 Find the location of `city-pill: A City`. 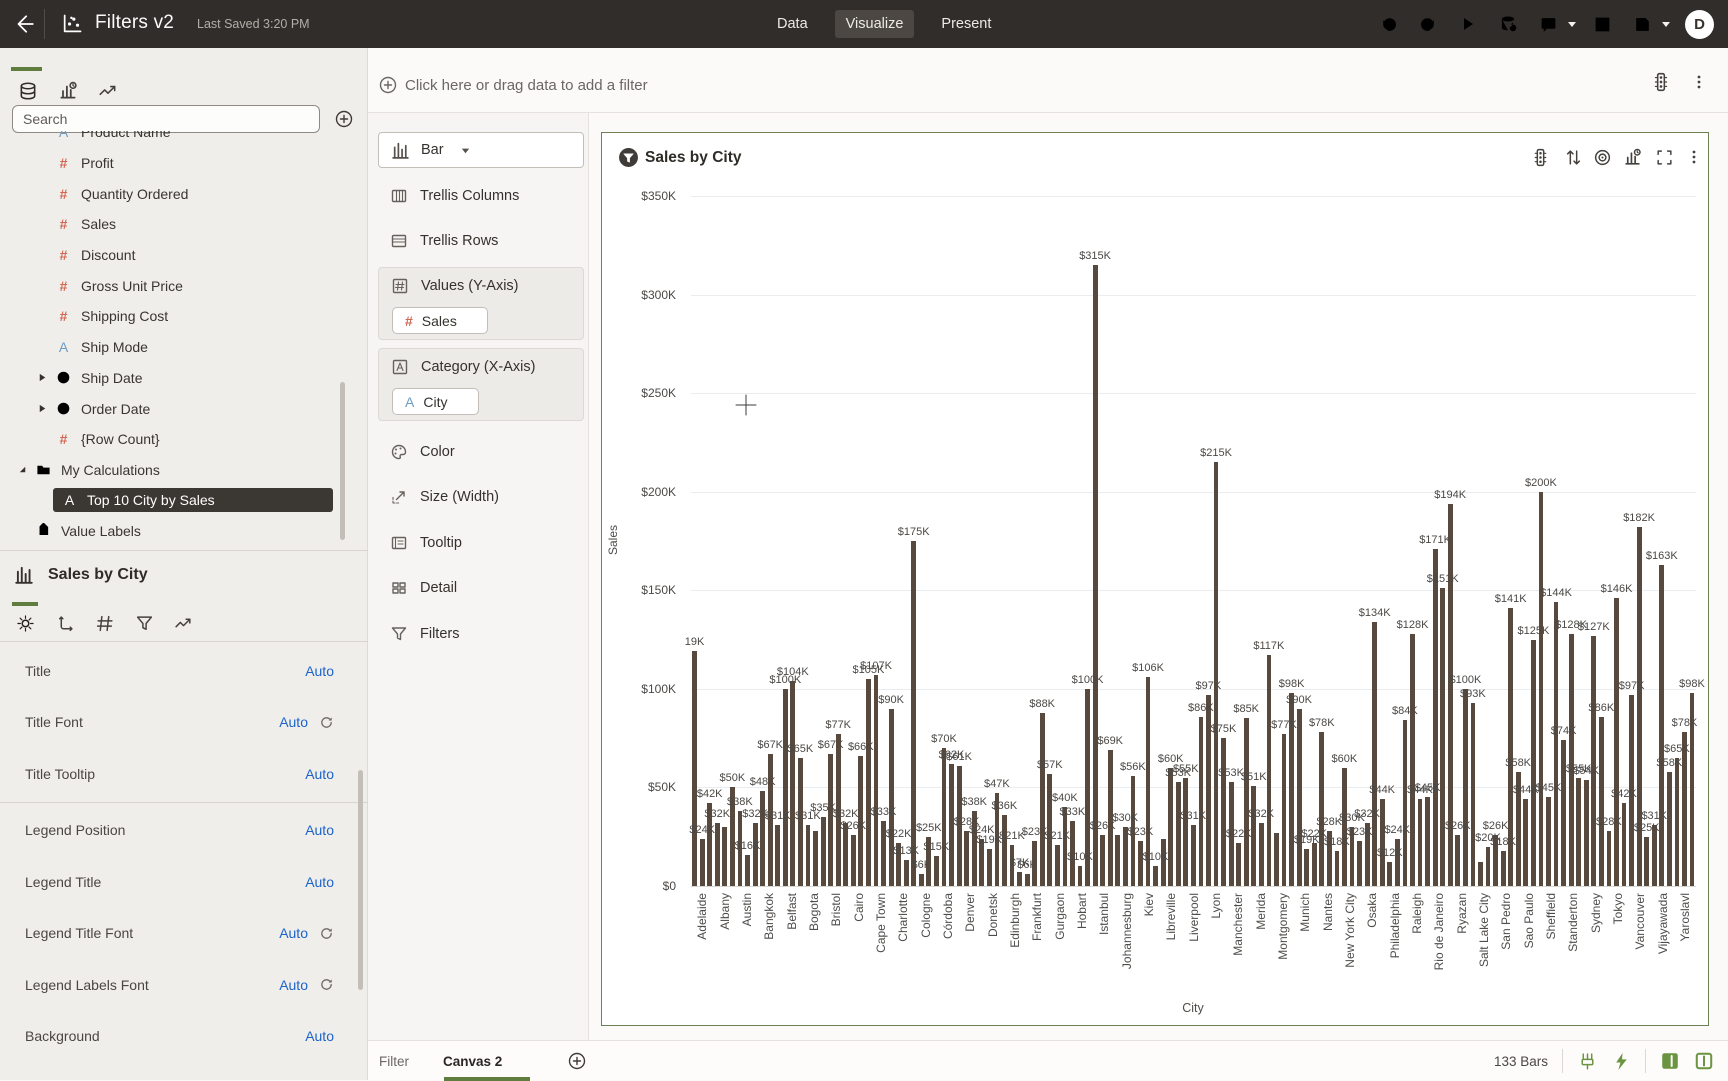

city-pill: A City is located at coordinates (435, 401).